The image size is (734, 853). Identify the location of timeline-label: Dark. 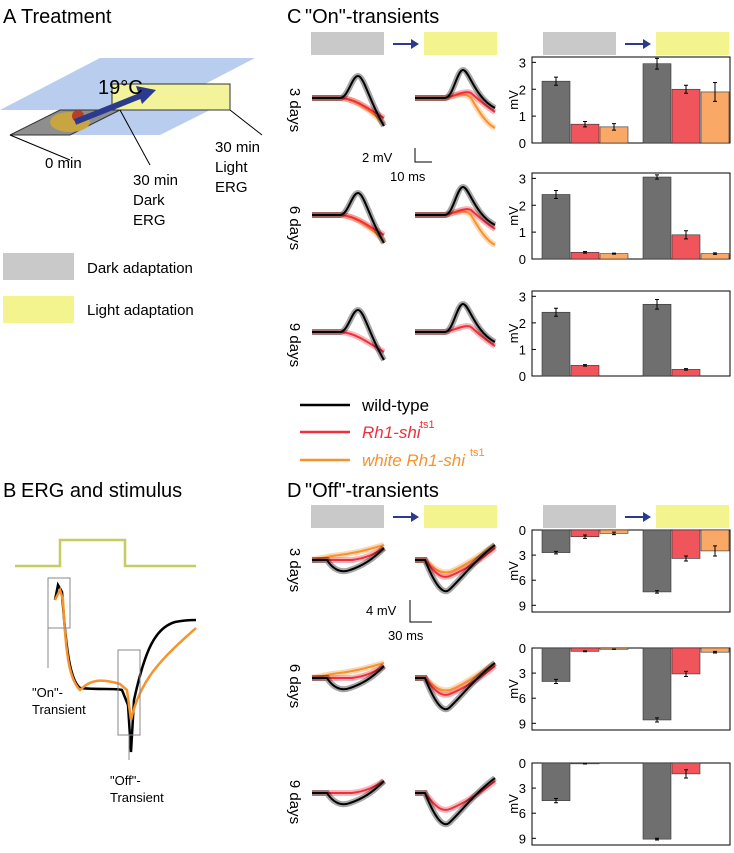
(149, 200).